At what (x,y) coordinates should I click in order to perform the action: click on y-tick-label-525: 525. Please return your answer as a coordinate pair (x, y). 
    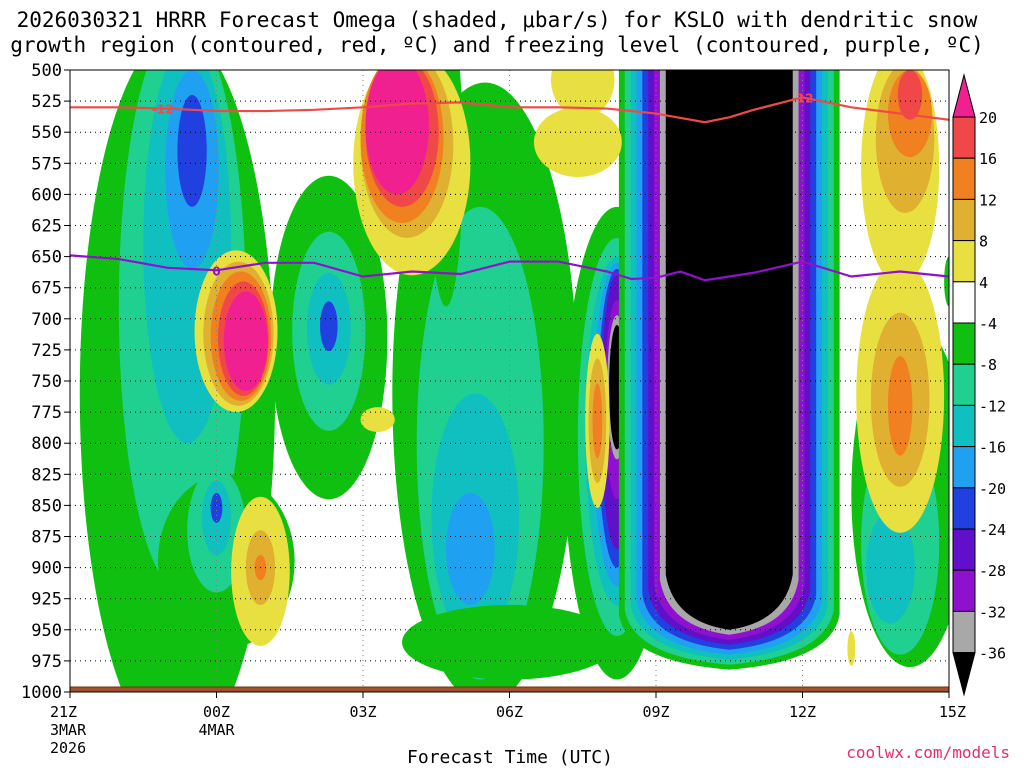
    Looking at the image, I should click on (46, 102).